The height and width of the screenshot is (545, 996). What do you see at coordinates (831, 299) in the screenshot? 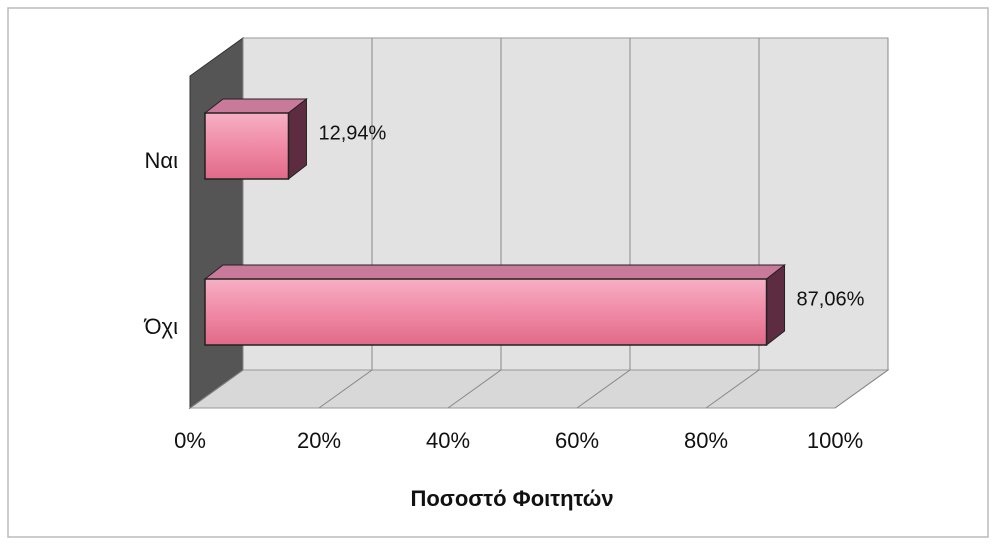
I see `value-label: 87,06%` at bounding box center [831, 299].